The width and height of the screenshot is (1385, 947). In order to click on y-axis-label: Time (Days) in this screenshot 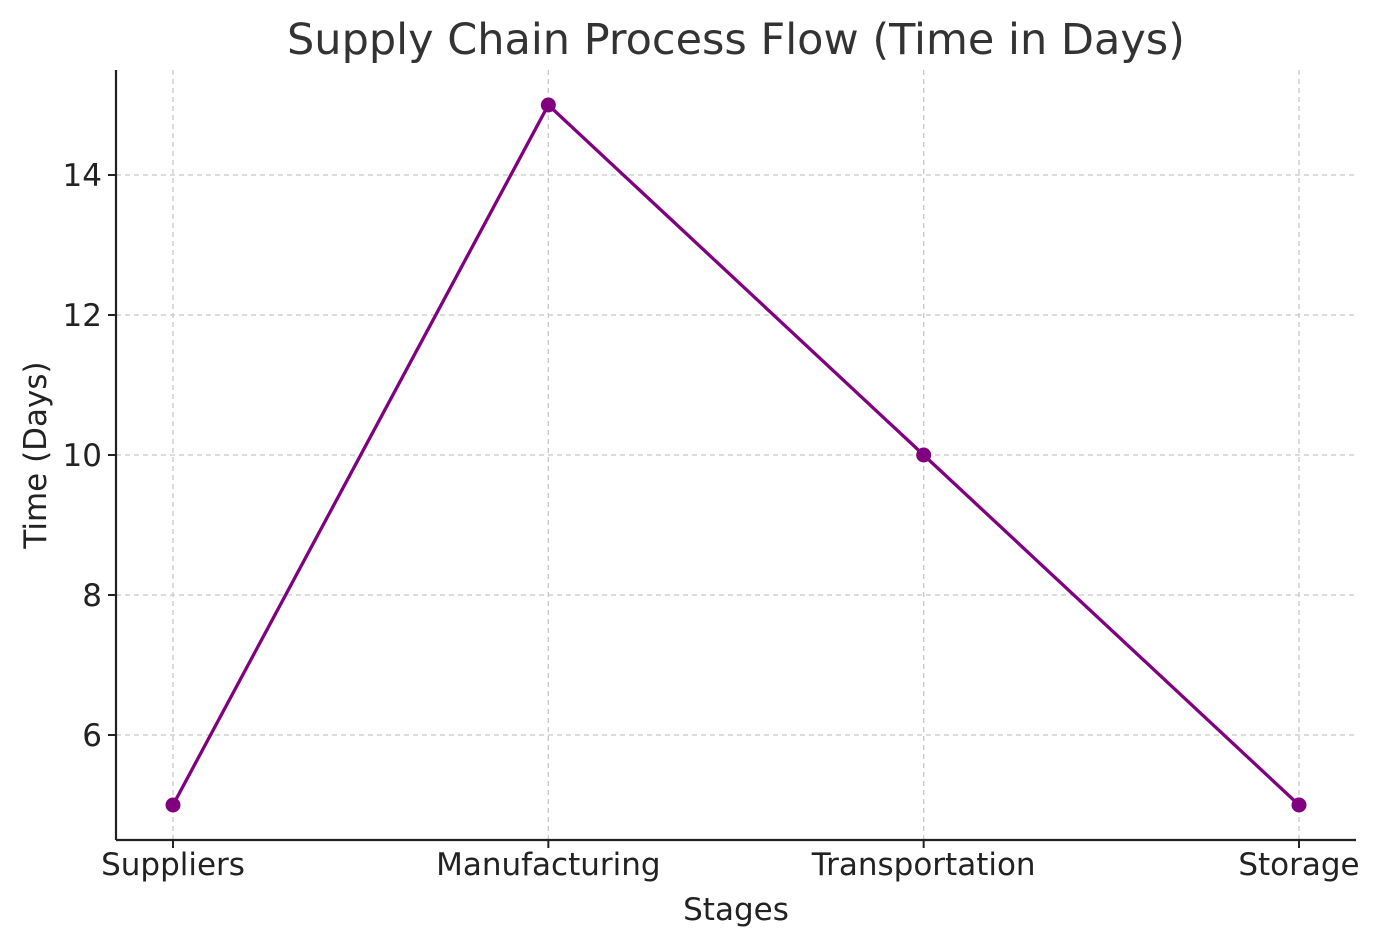, I will do `click(36, 455)`.